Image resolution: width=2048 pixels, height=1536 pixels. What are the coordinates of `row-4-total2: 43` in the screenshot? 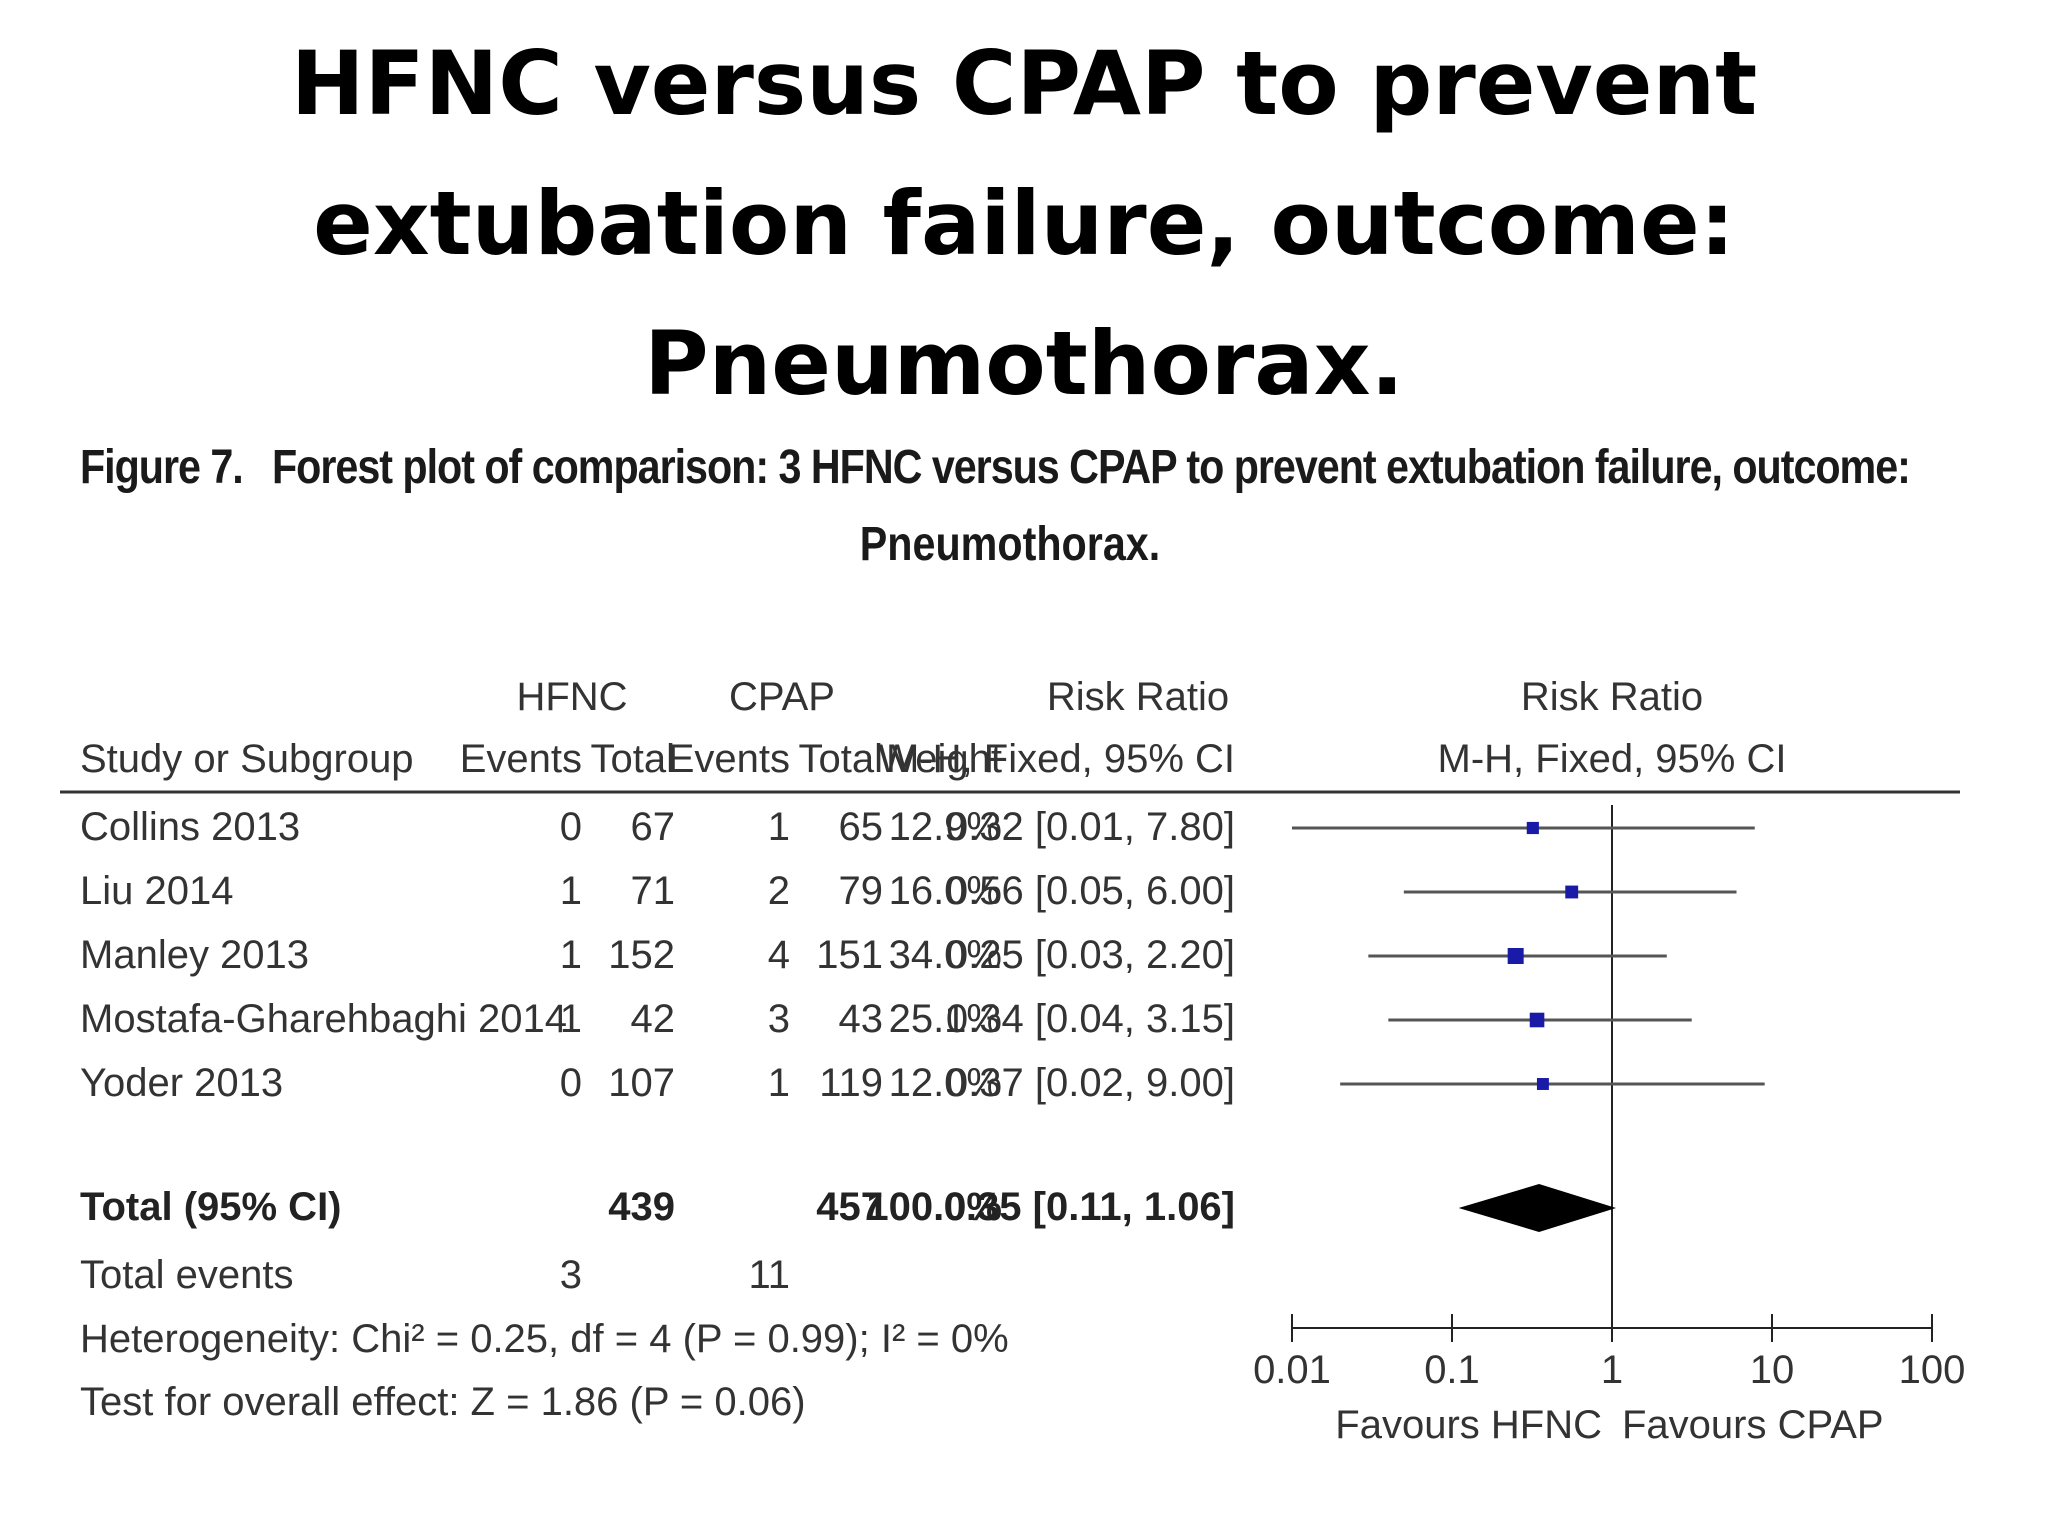 It's located at (861, 1019).